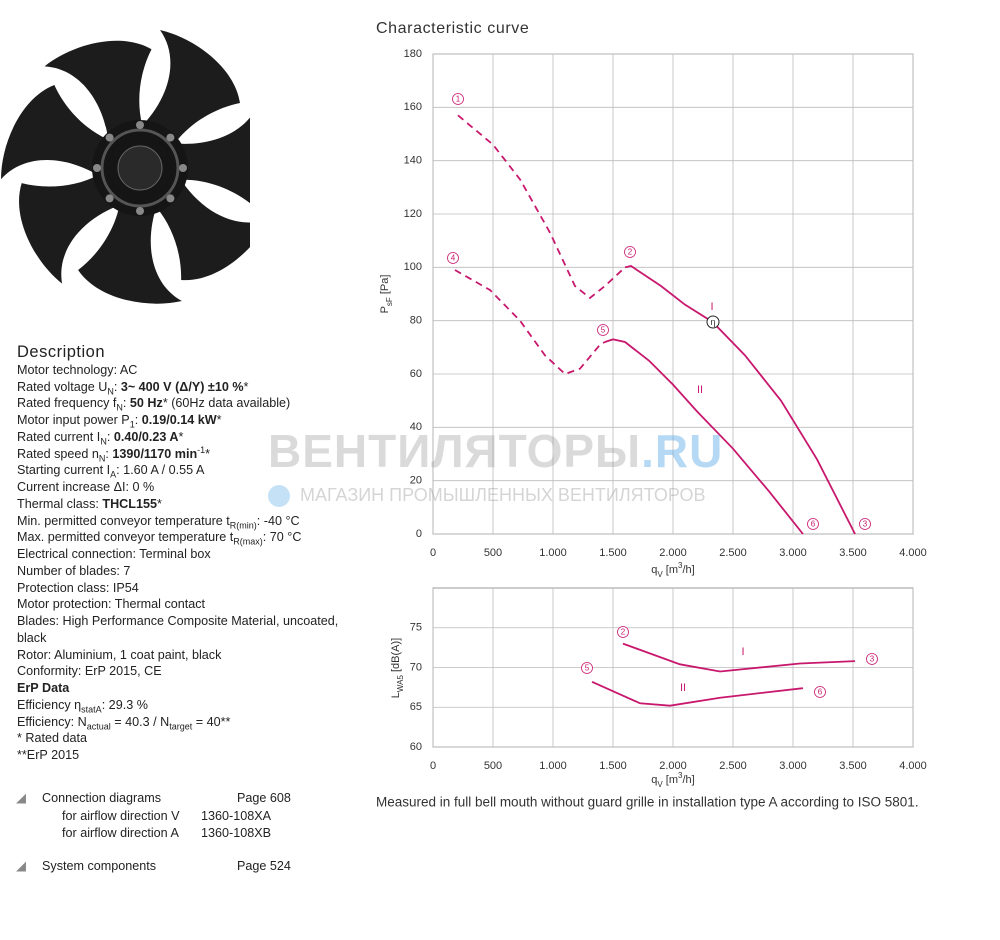 This screenshot has height=940, width=1000. I want to click on link-item-label: for airflow direction A, so click(120, 833).